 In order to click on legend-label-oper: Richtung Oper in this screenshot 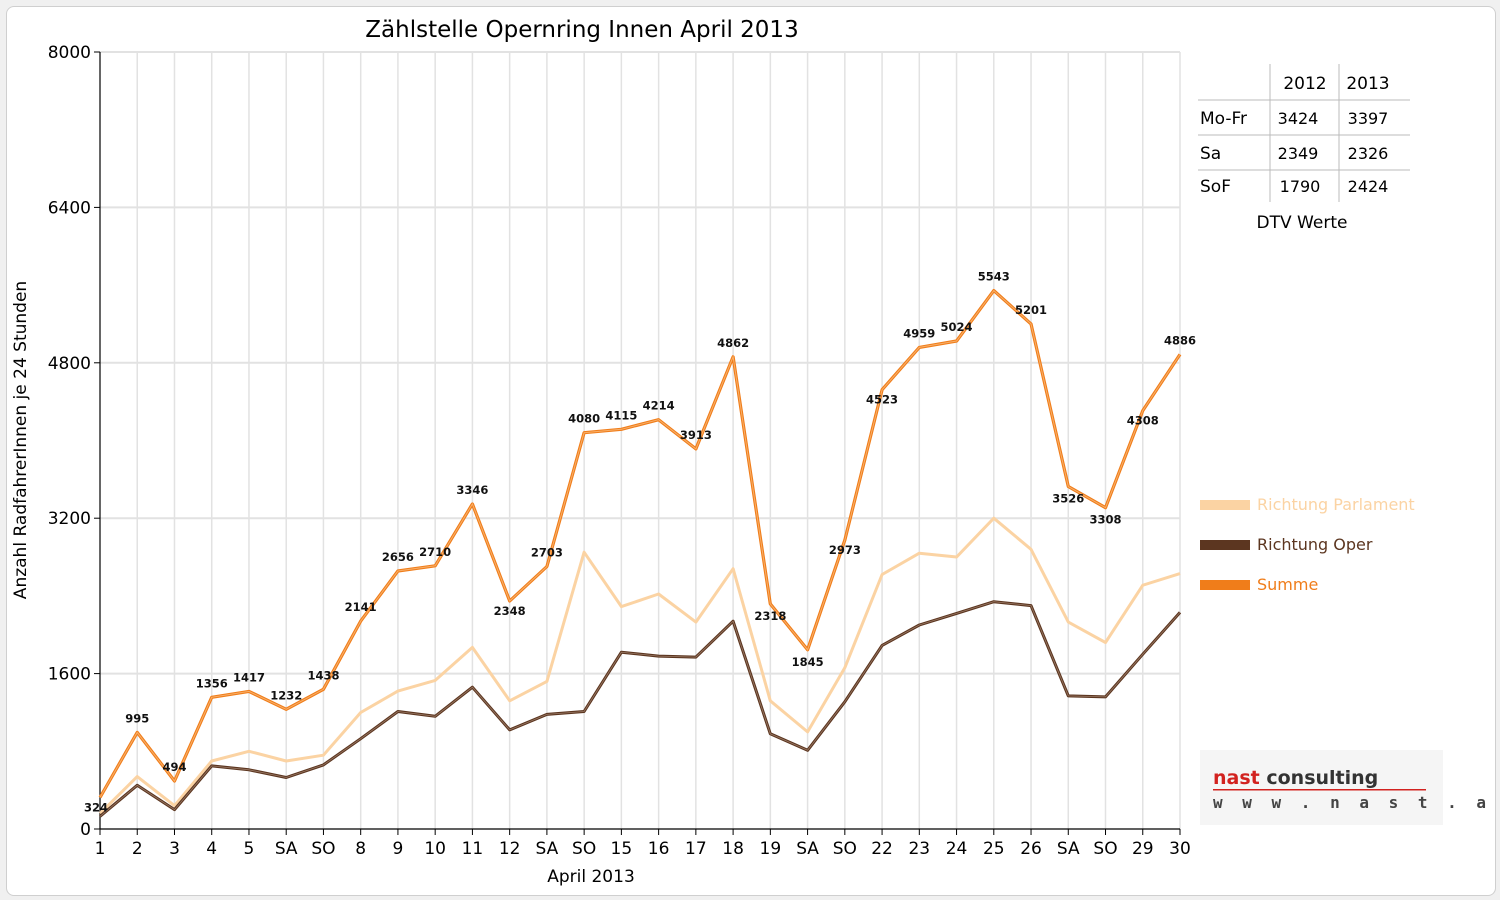, I will do `click(1315, 544)`.